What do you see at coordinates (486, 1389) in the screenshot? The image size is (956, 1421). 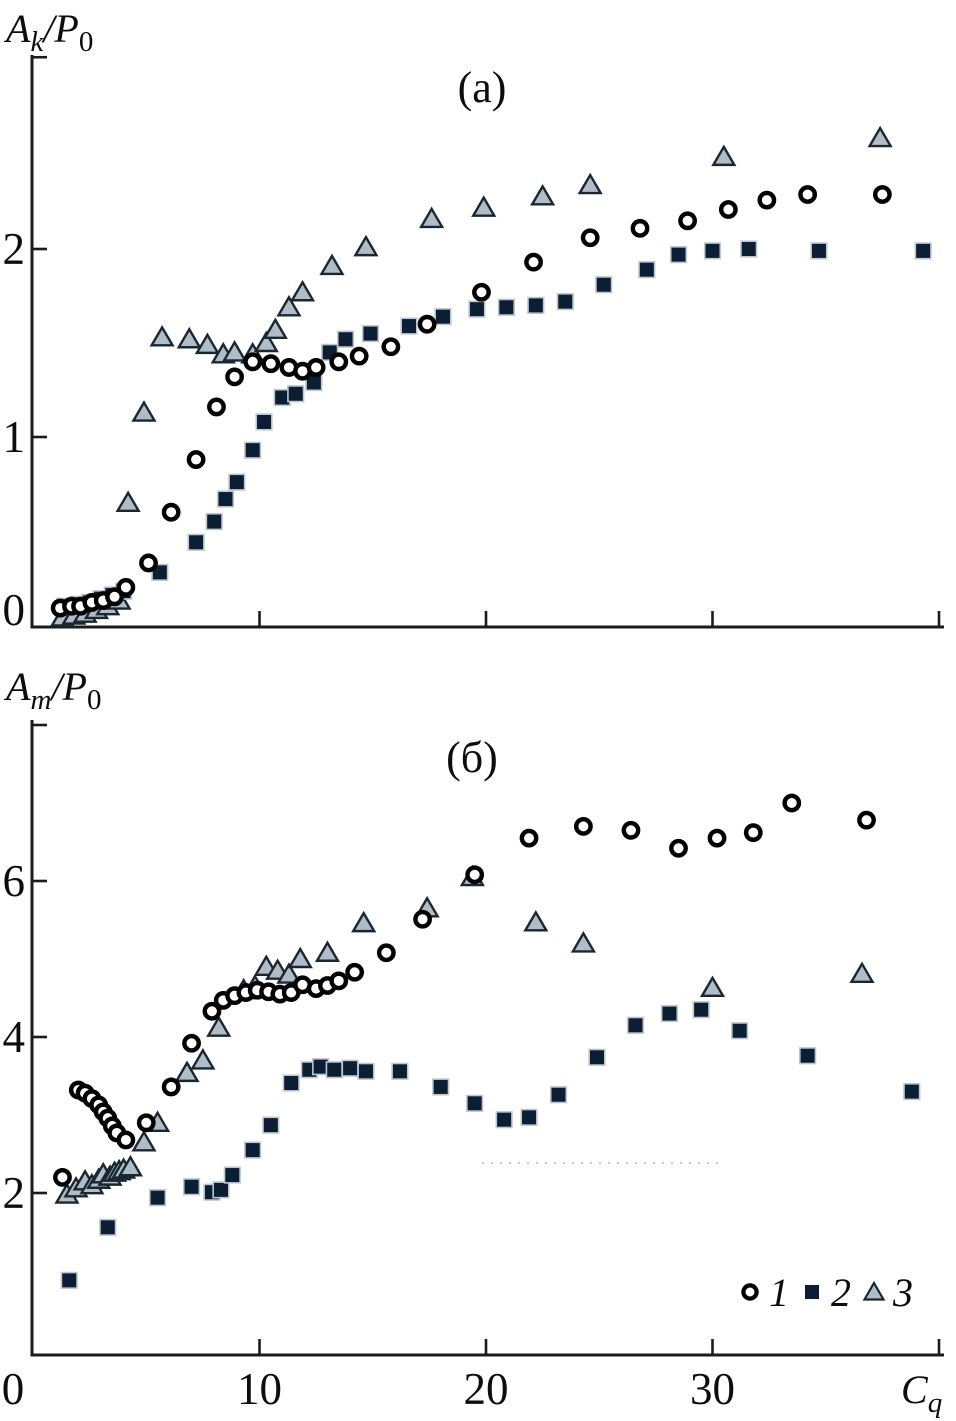 I see `x-tick-label: 20` at bounding box center [486, 1389].